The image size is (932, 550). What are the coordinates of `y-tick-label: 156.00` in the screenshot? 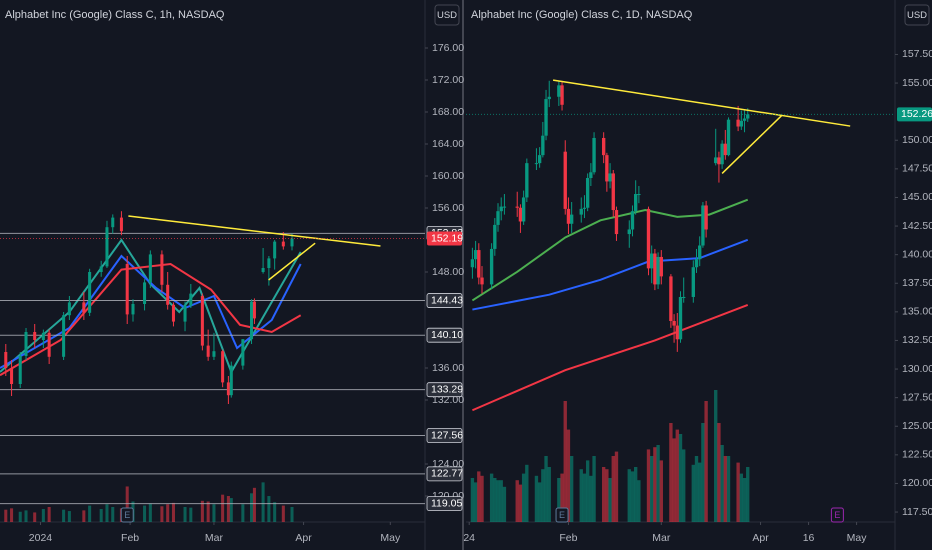 It's located at (448, 208).